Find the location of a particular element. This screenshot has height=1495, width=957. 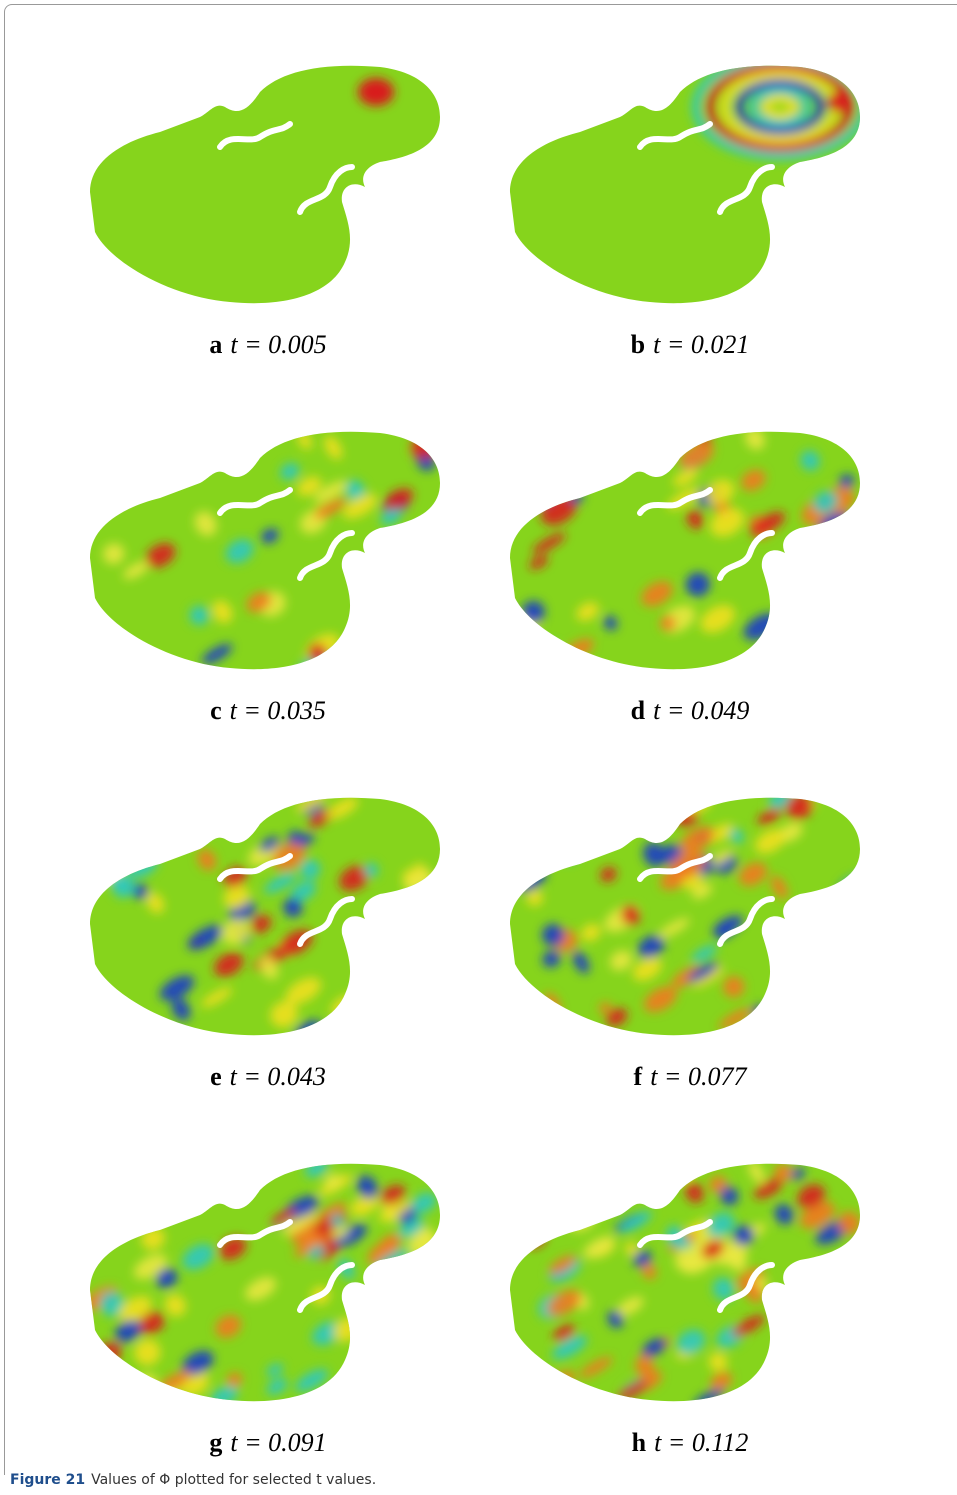

panel-letter: h is located at coordinates (639, 1442).